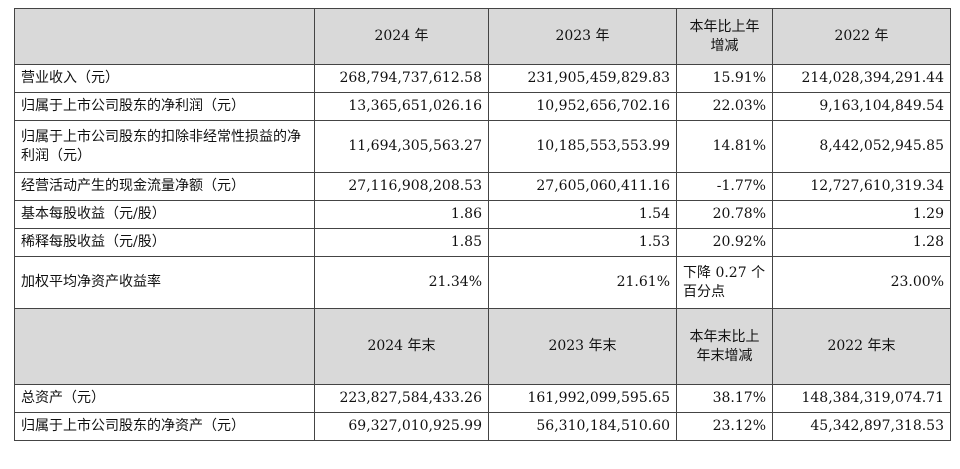 The image size is (960, 469). Describe the element at coordinates (582, 146) in the screenshot. I see `value-2023: 10,185,553,553.99` at that location.